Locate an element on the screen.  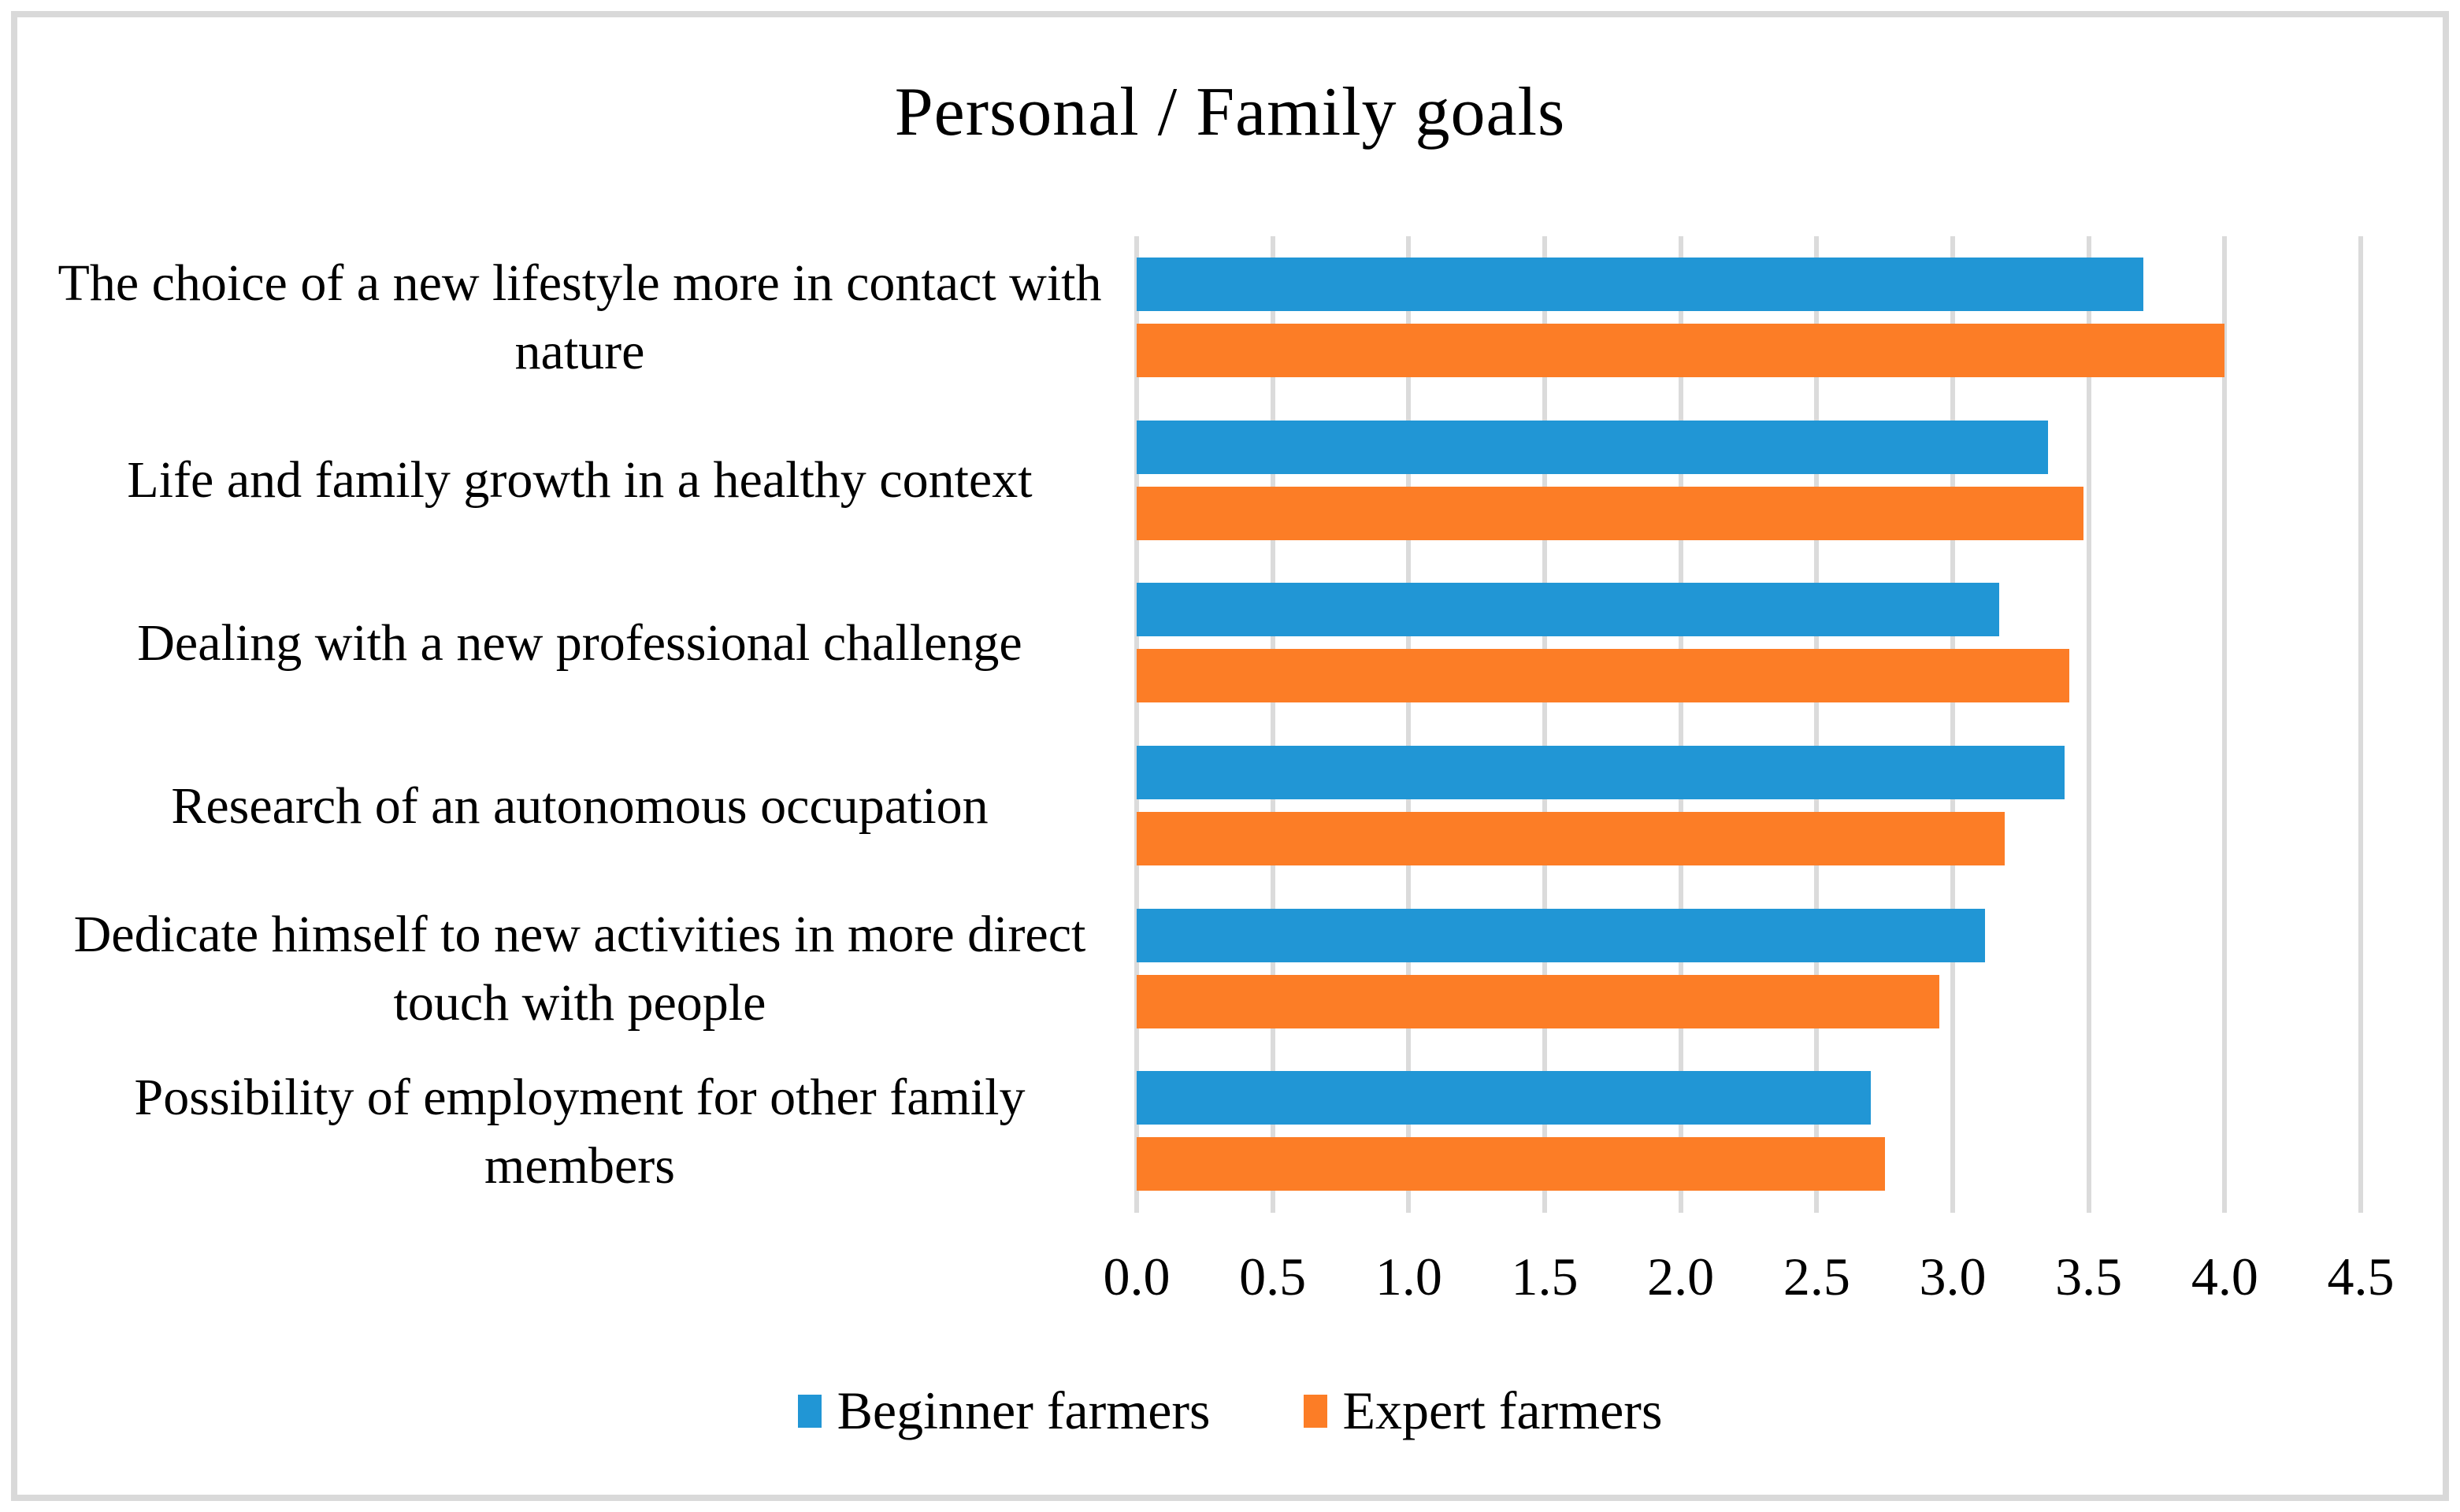
x-tick-label: 4.0 is located at coordinates (2224, 1276).